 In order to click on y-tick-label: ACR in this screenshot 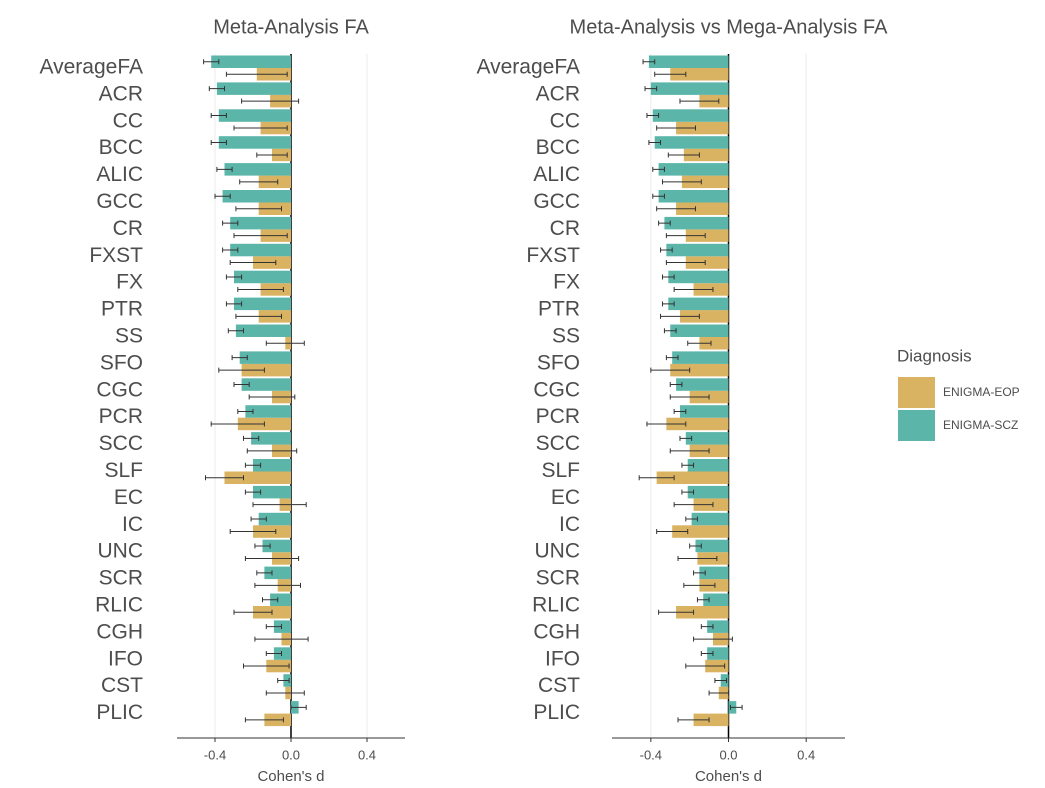, I will do `click(558, 93)`.